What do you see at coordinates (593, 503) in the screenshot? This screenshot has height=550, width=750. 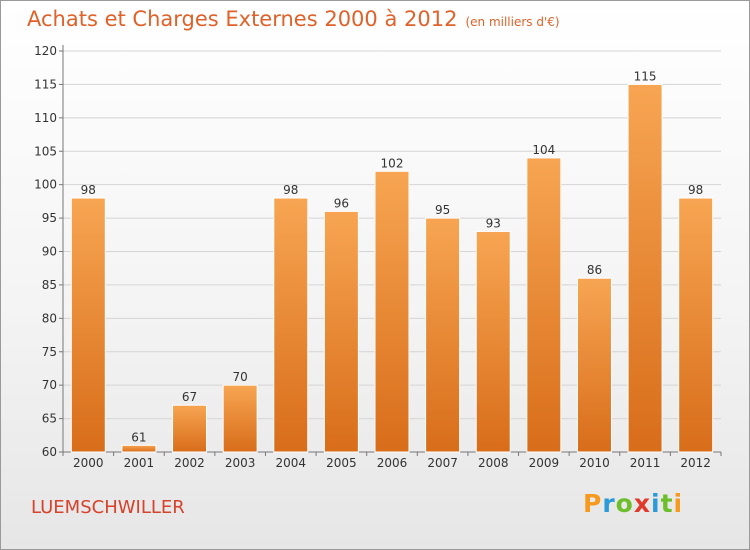 I see `logo-letter: P` at bounding box center [593, 503].